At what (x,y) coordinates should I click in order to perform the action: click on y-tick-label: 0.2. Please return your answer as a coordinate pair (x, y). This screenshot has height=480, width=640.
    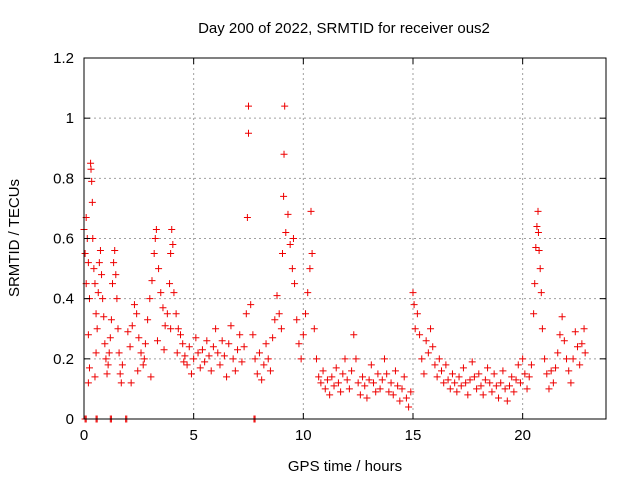
    Looking at the image, I should click on (63, 359).